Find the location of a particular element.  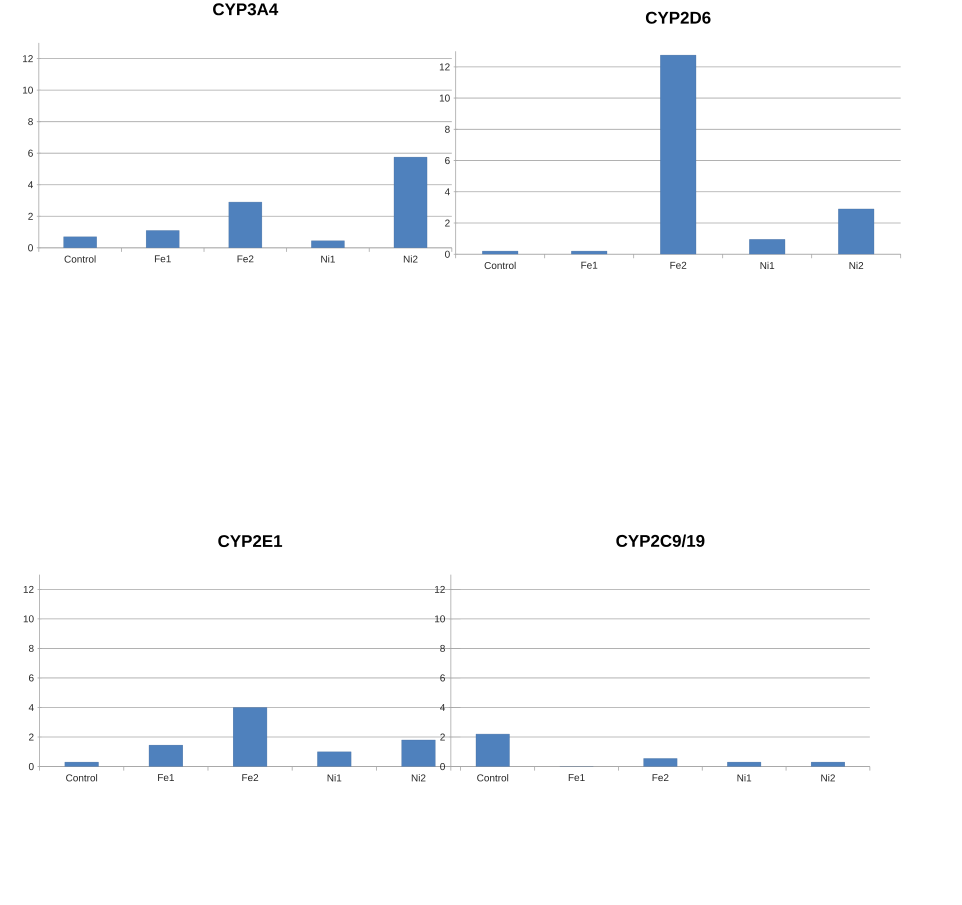

chart-title: CYP2C9/19 is located at coordinates (660, 540).